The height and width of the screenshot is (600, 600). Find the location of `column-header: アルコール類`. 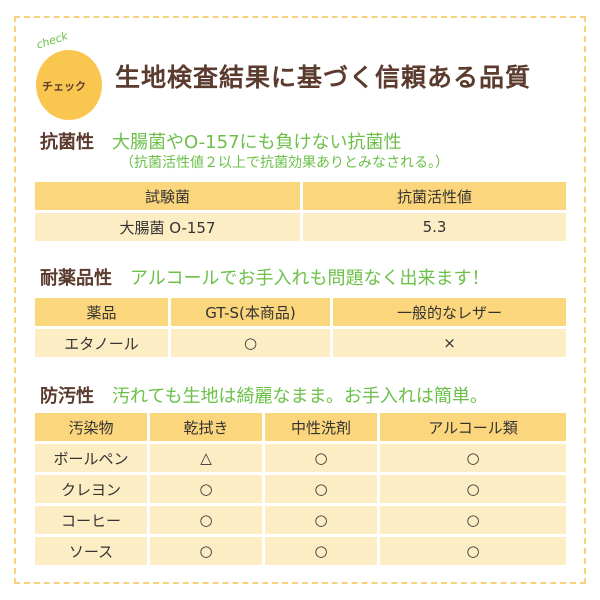

column-header: アルコール類 is located at coordinates (473, 427).